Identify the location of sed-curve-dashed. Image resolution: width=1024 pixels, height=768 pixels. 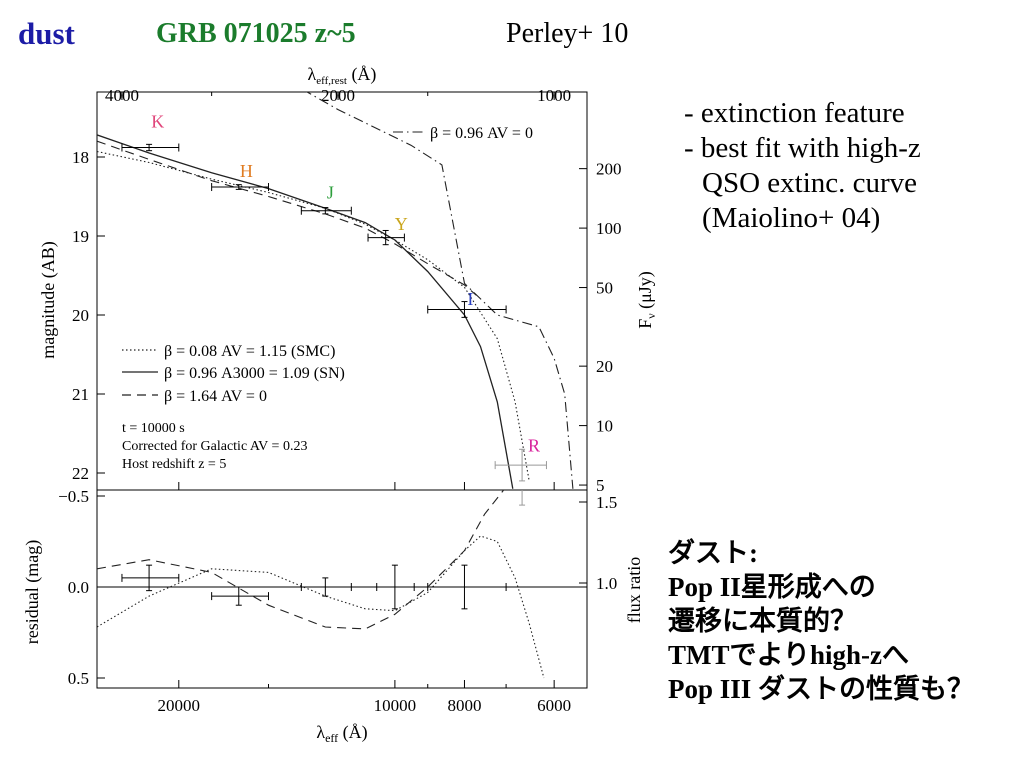
(287, 218).